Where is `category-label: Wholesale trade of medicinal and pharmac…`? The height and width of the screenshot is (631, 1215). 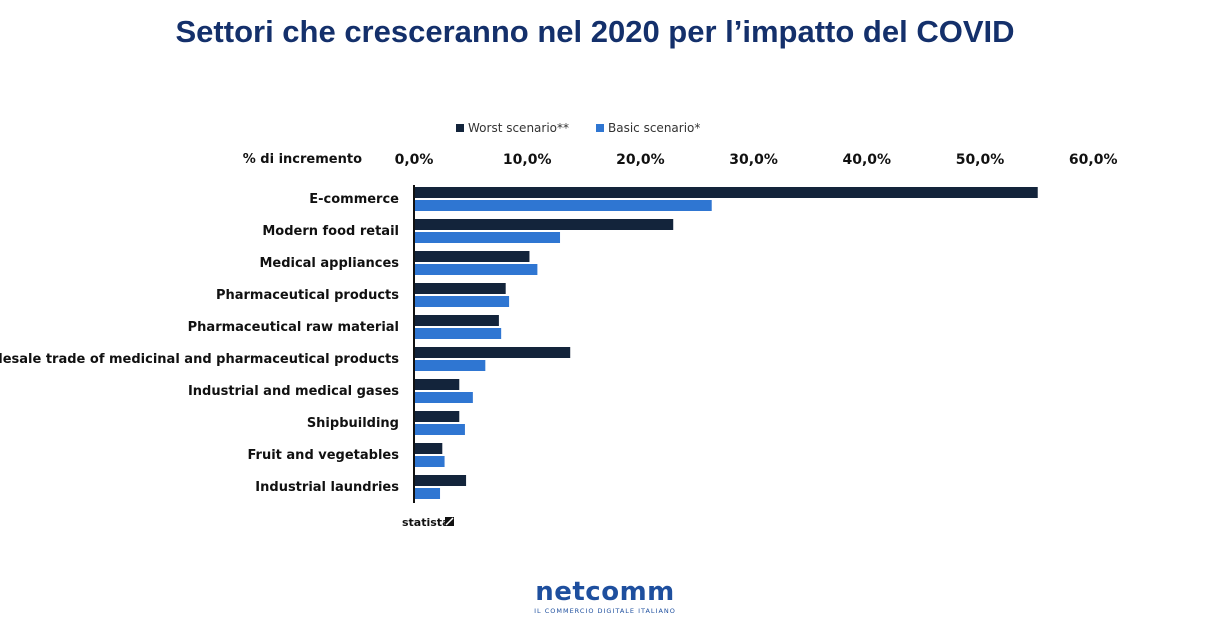 category-label: Wholesale trade of medicinal and pharmac… is located at coordinates (199, 359).